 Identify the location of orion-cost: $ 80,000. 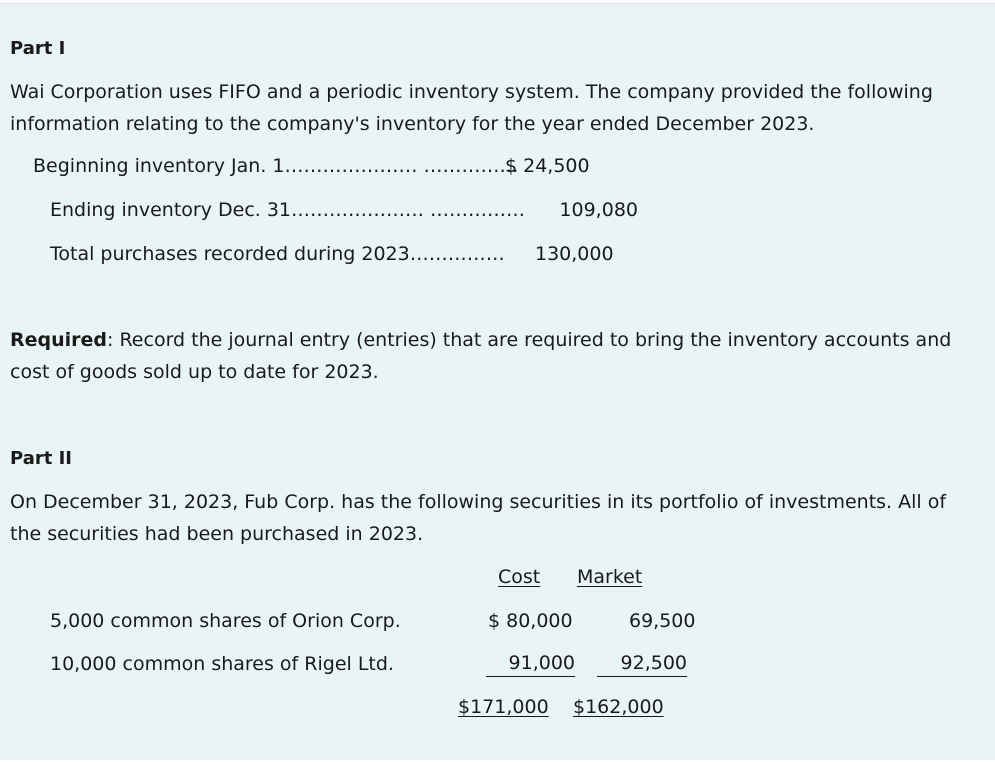
(530, 621).